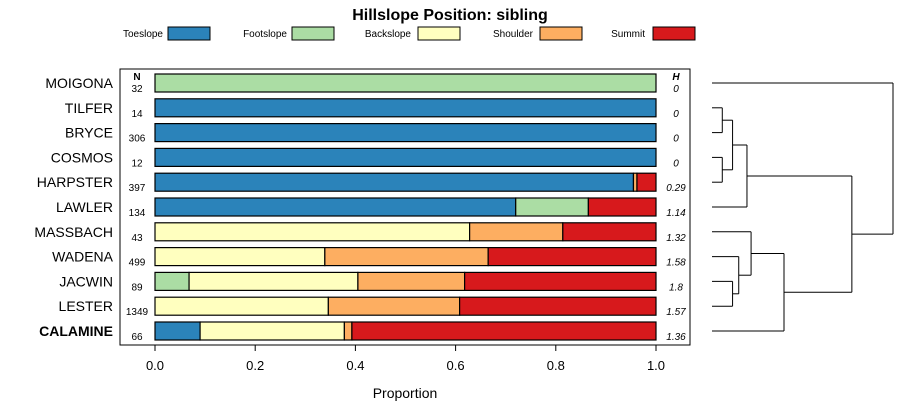 The height and width of the screenshot is (420, 900). Describe the element at coordinates (76, 331) in the screenshot. I see `category-label: CALAMINE` at that location.